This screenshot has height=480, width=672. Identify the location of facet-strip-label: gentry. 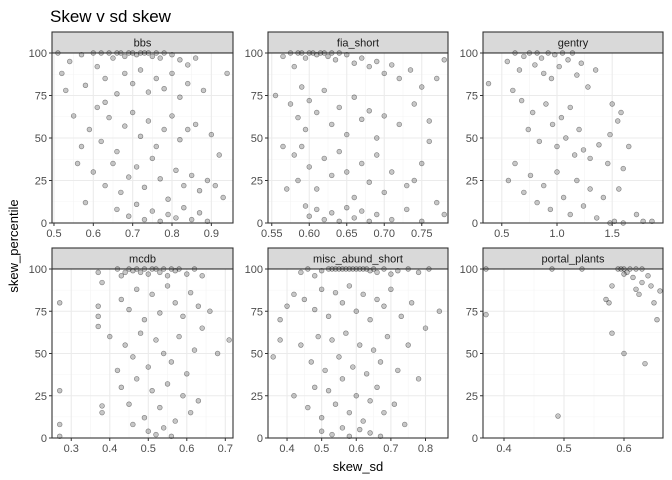
(573, 44).